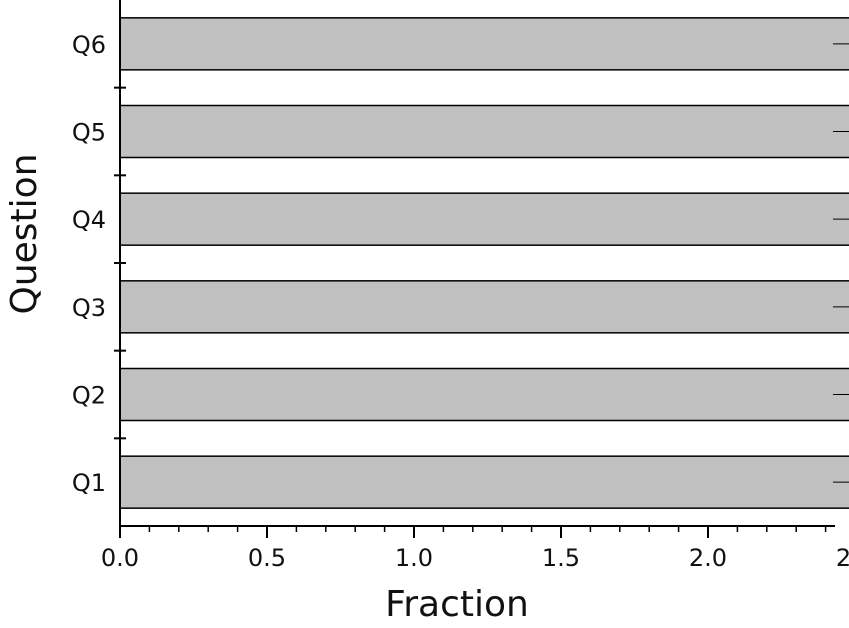 The width and height of the screenshot is (849, 628). I want to click on x-tick-label: 0.5, so click(267, 558).